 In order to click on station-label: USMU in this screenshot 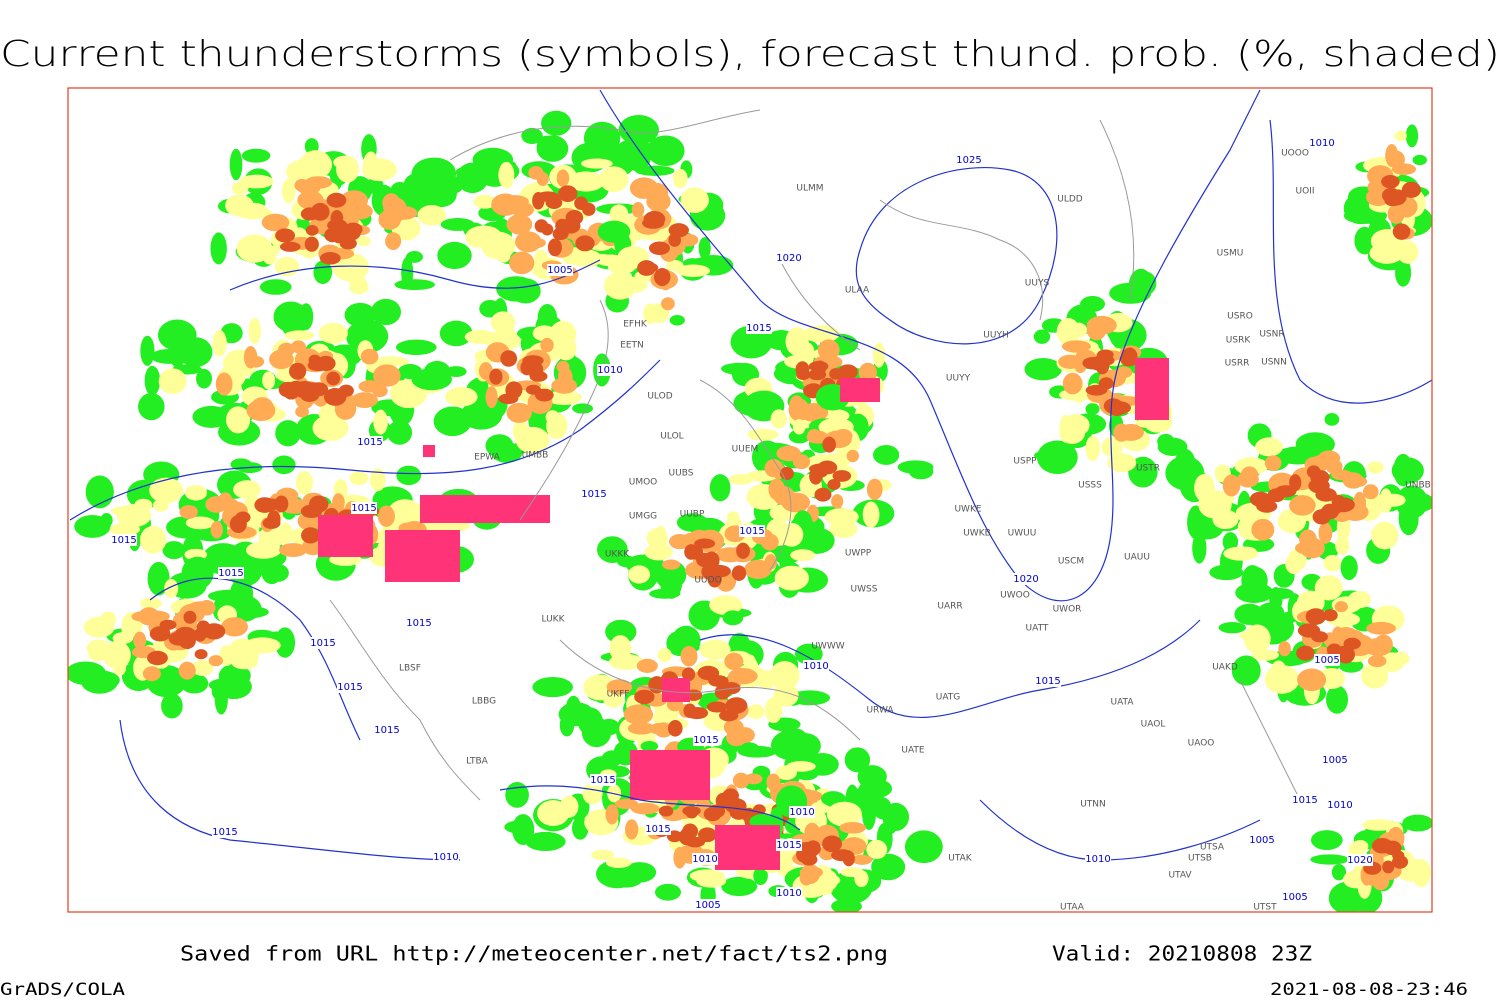, I will do `click(1230, 254)`.